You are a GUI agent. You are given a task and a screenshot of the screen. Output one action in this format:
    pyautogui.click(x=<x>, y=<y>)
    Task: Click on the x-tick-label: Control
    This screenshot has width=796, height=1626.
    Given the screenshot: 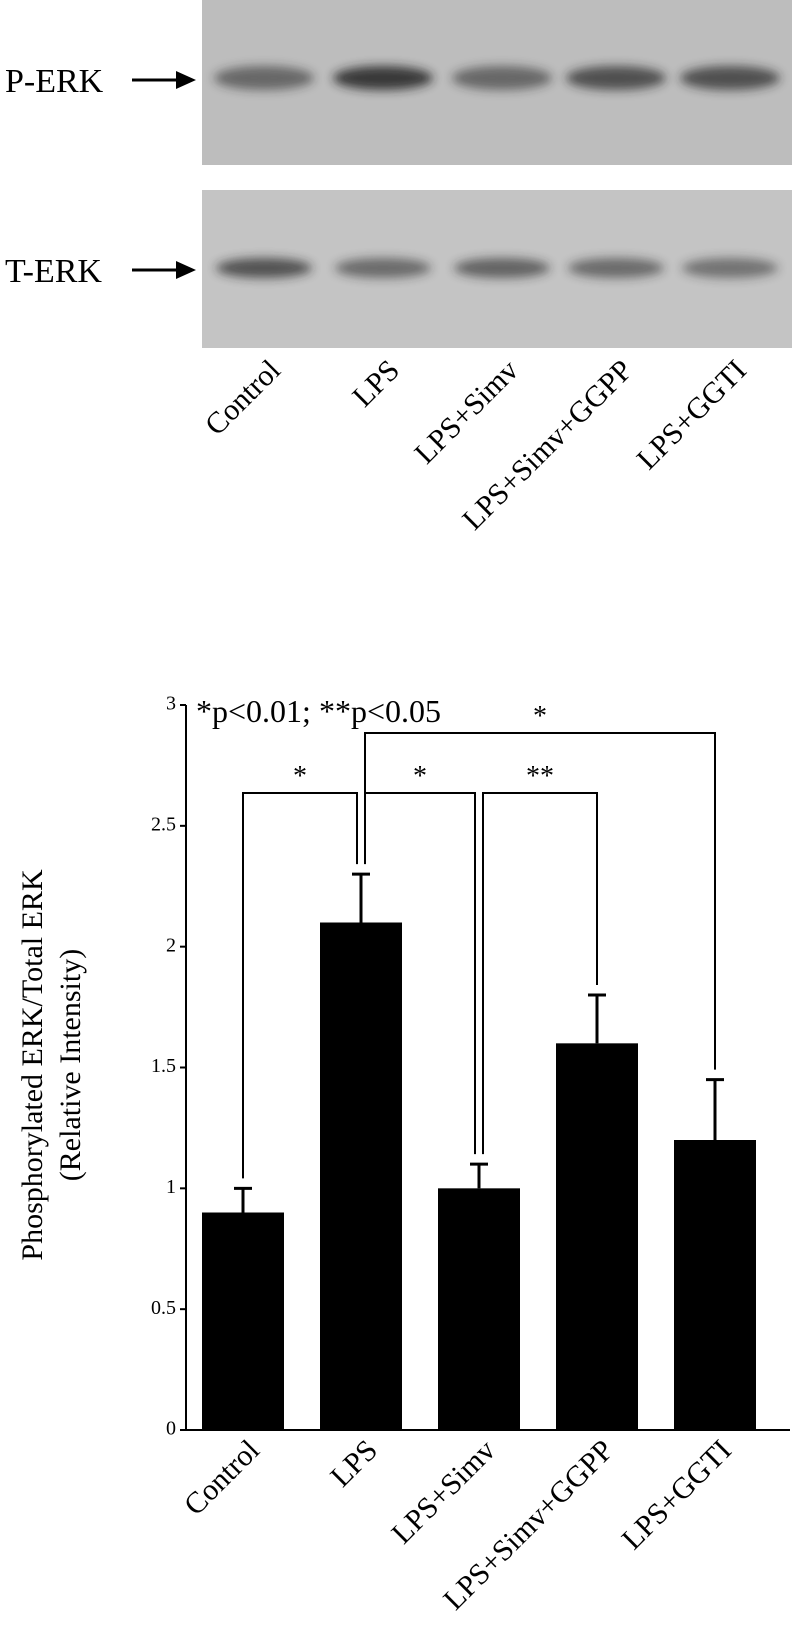 What is the action you would take?
    pyautogui.click(x=222, y=1478)
    